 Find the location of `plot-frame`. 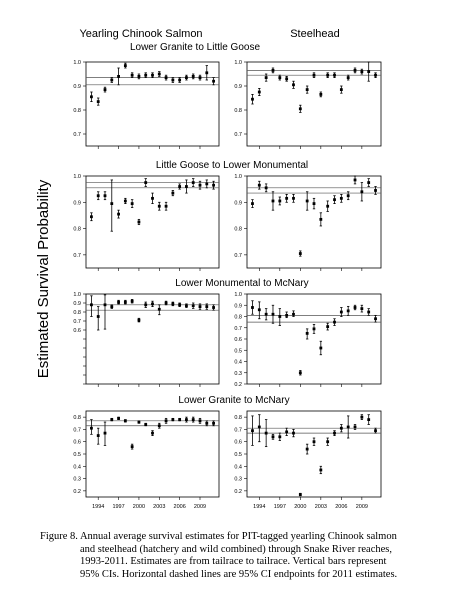

plot-frame is located at coordinates (152, 454).